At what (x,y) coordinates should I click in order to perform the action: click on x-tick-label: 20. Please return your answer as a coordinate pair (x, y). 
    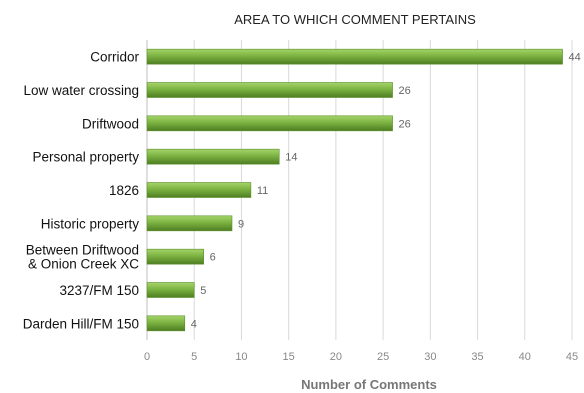
    Looking at the image, I should click on (336, 357).